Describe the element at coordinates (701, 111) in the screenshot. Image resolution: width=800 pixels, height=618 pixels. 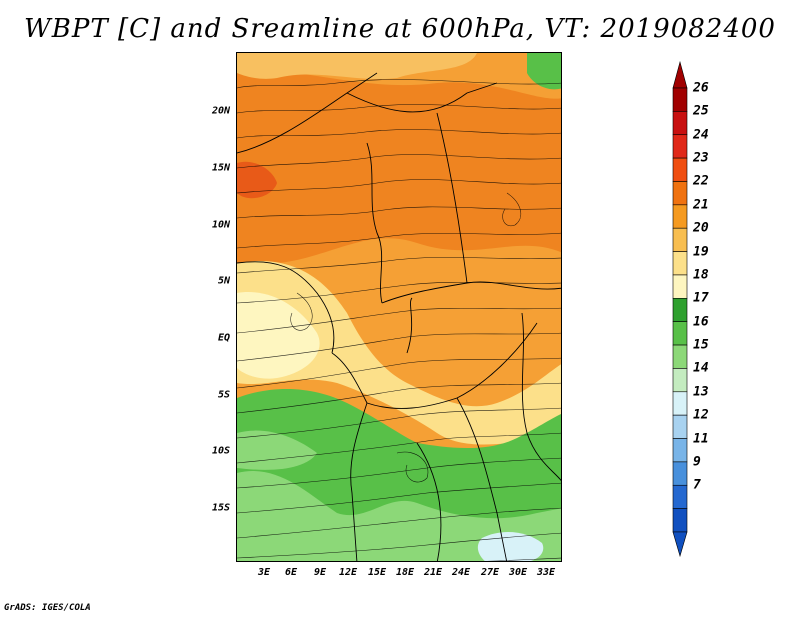
I see `colorbar-level-label: 25` at that location.